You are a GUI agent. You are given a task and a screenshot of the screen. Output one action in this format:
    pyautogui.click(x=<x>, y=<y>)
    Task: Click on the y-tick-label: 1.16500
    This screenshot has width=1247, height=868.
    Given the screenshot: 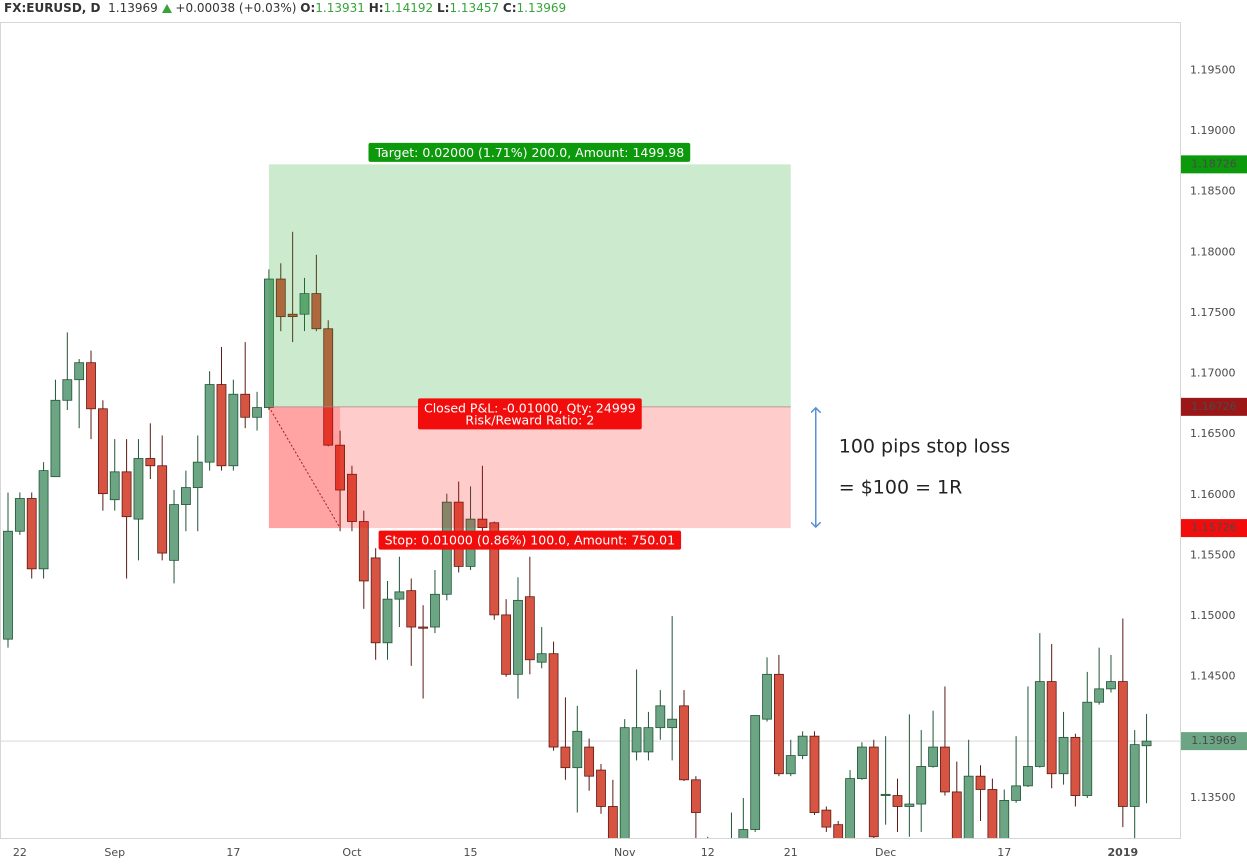 What is the action you would take?
    pyautogui.click(x=1213, y=433)
    